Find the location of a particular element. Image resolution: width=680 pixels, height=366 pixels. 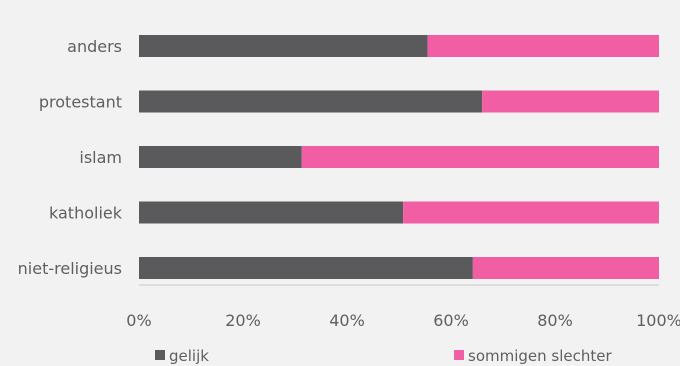

bar-anders-sommigen-slechter is located at coordinates (543, 46).